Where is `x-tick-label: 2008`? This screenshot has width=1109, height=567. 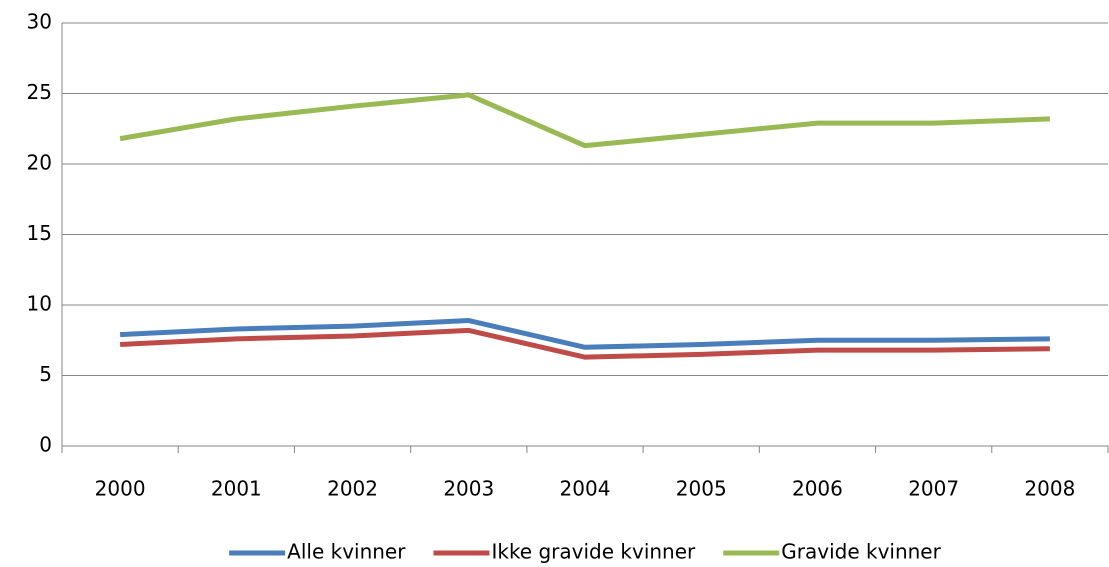
x-tick-label: 2008 is located at coordinates (1049, 489).